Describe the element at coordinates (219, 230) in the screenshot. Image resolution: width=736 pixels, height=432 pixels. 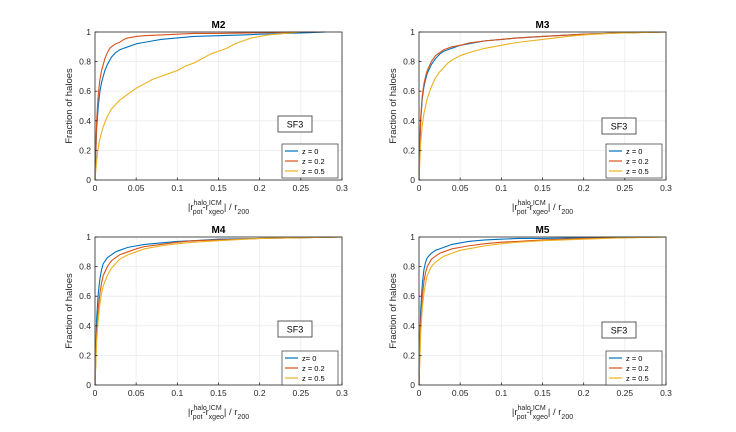
I see `chart-title: M4` at that location.